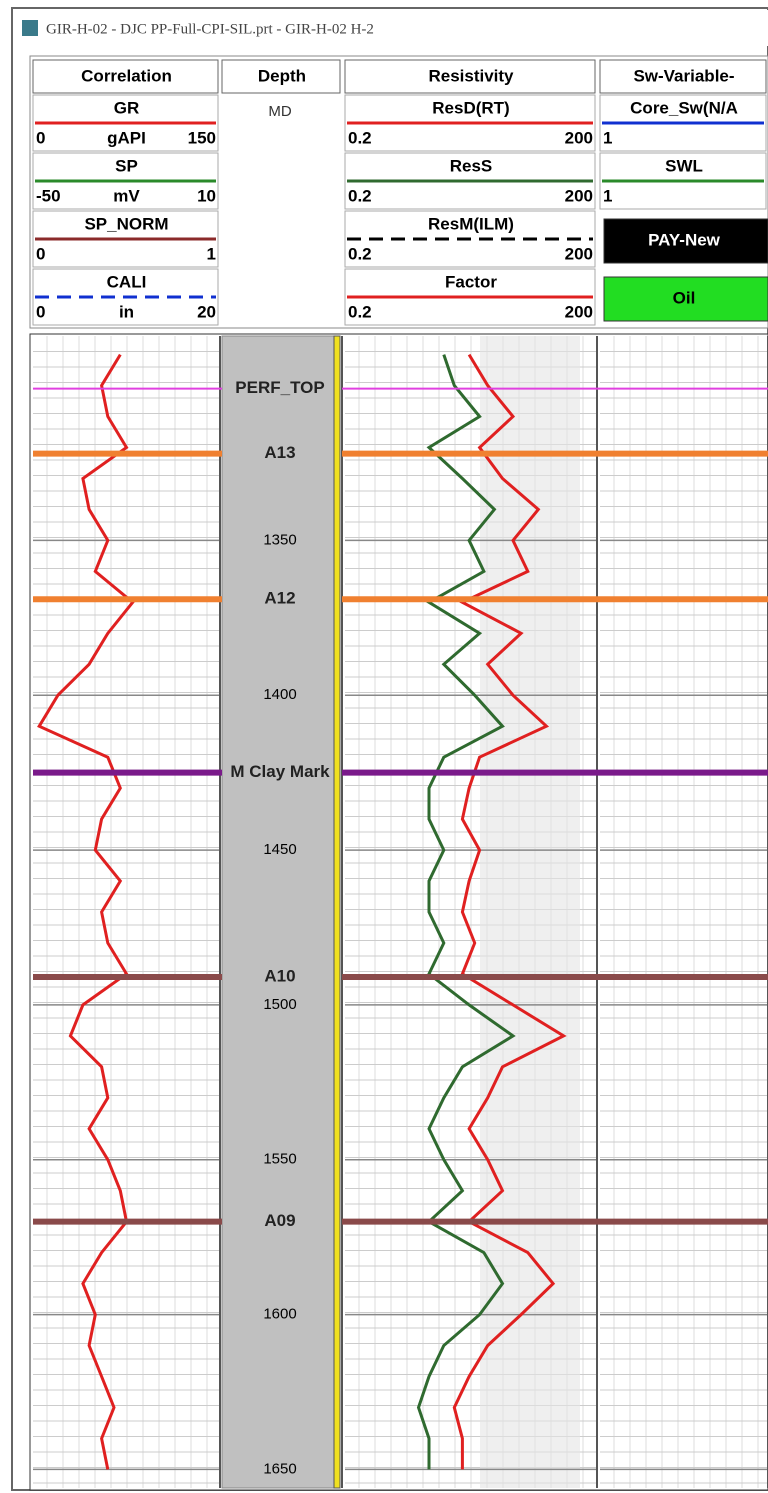 The width and height of the screenshot is (768, 1493). What do you see at coordinates (279, 1314) in the screenshot?
I see `depth-label: 1600` at bounding box center [279, 1314].